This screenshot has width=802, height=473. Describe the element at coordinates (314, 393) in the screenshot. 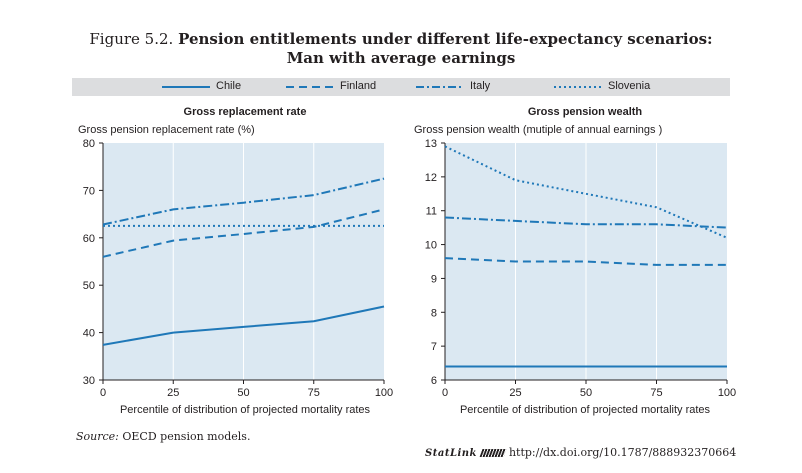

I see `x-tick-label: 75` at that location.